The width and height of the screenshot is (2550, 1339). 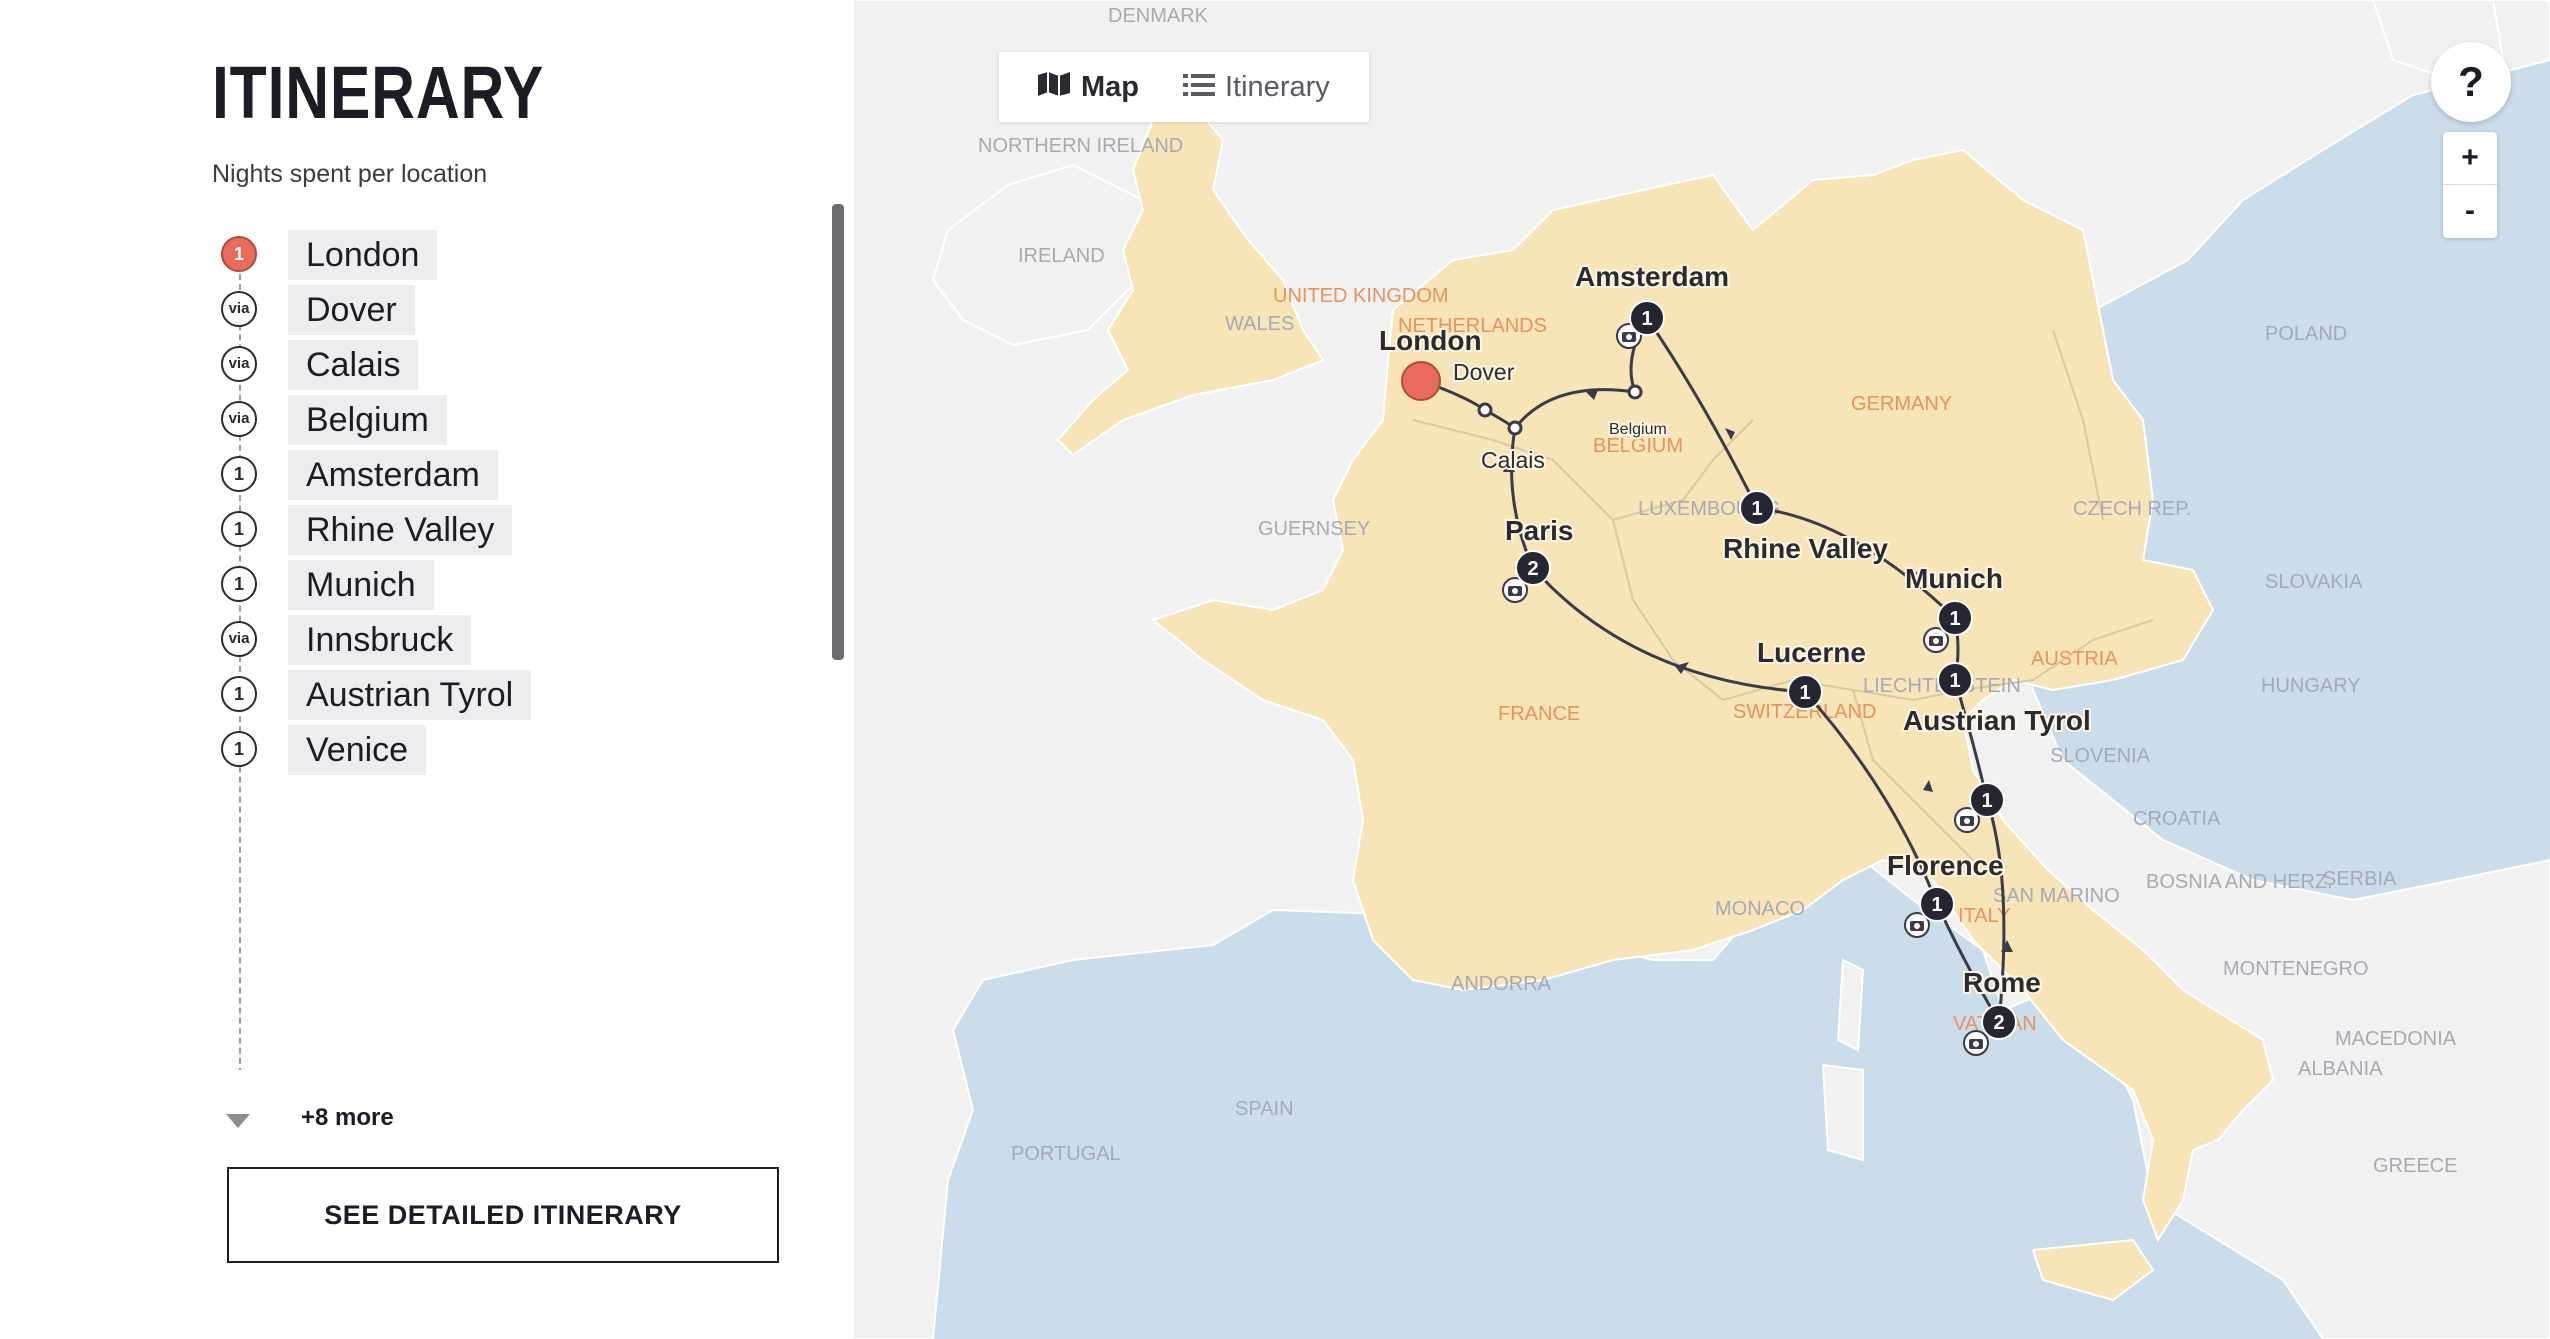 What do you see at coordinates (378, 92) in the screenshot?
I see `panel-title: ITINERARY` at bounding box center [378, 92].